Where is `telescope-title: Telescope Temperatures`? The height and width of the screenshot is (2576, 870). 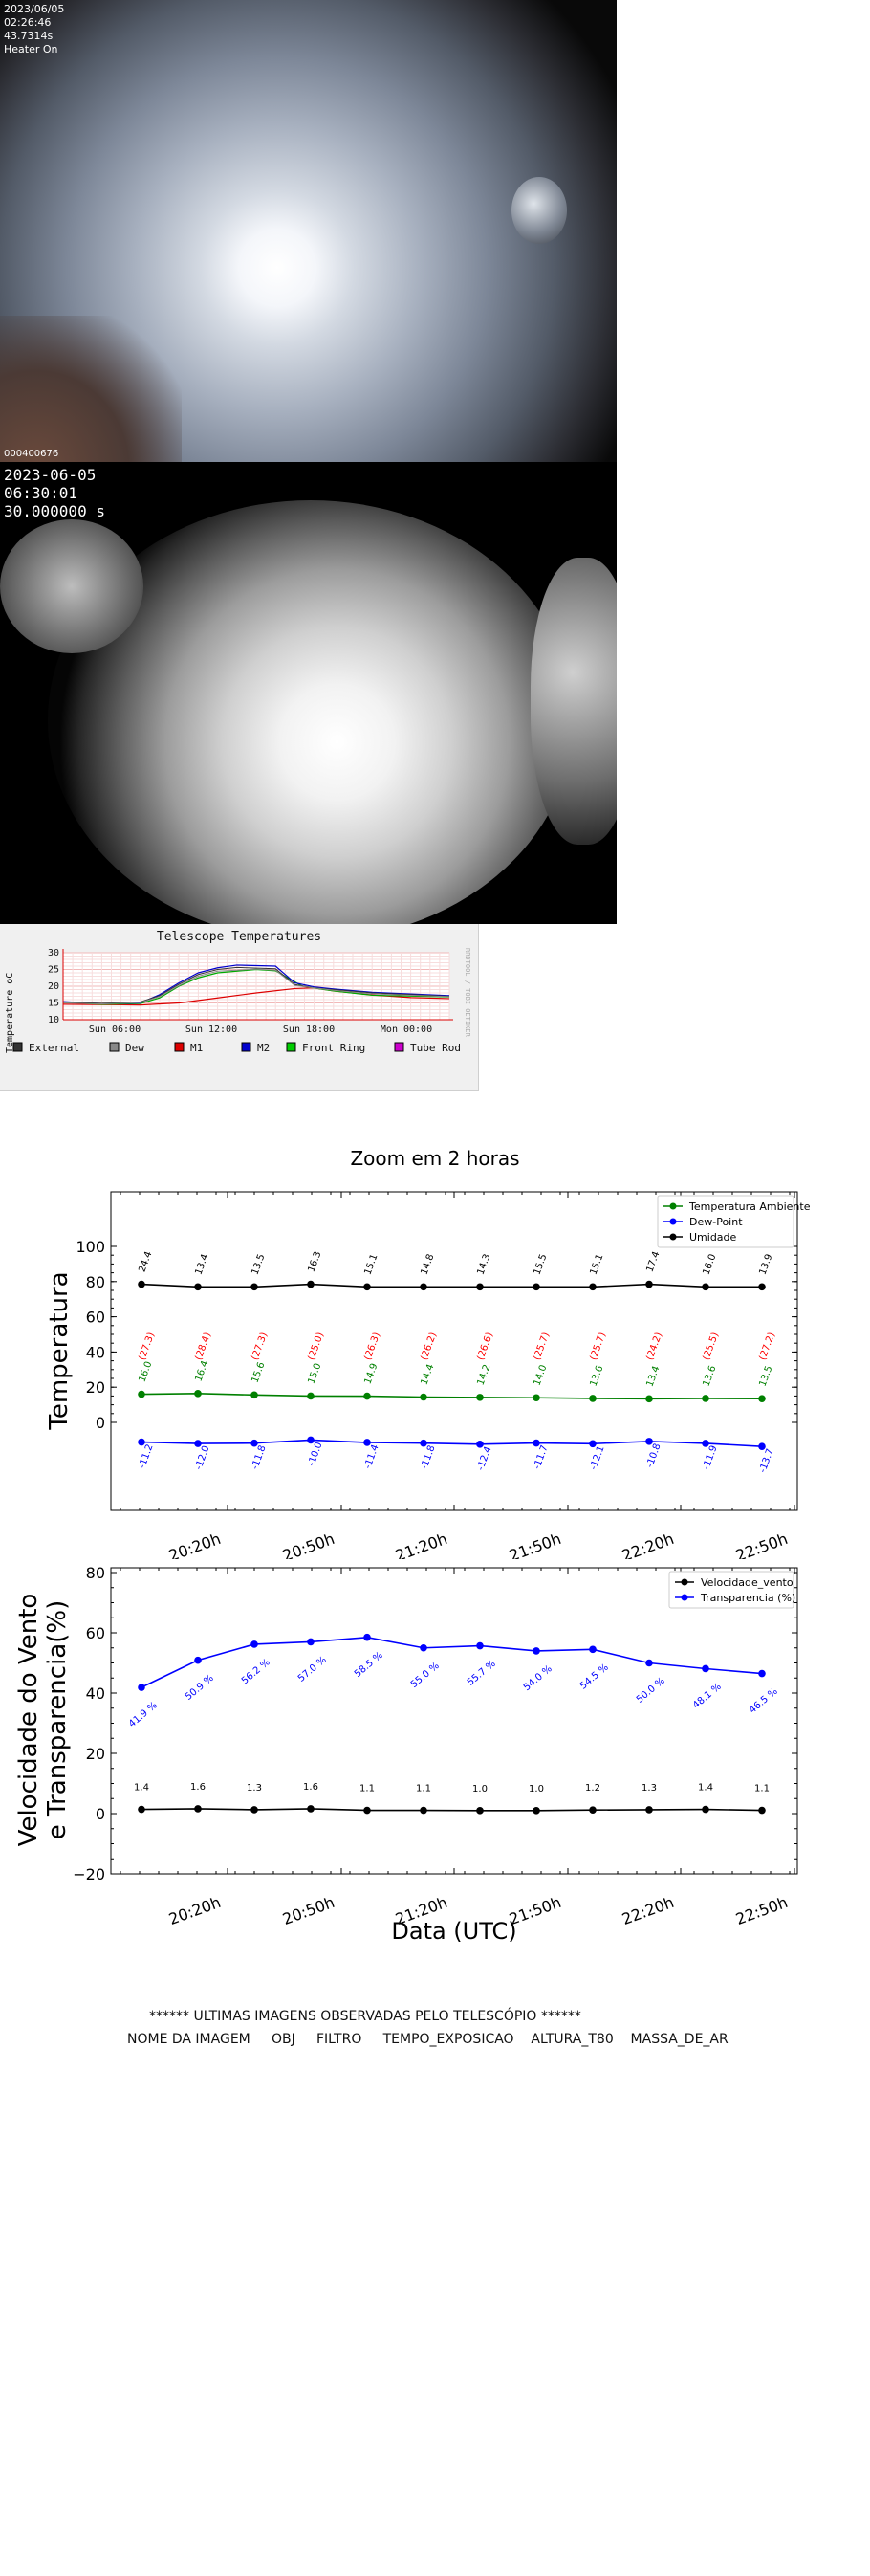
telescope-title: Telescope Temperatures is located at coordinates (239, 937).